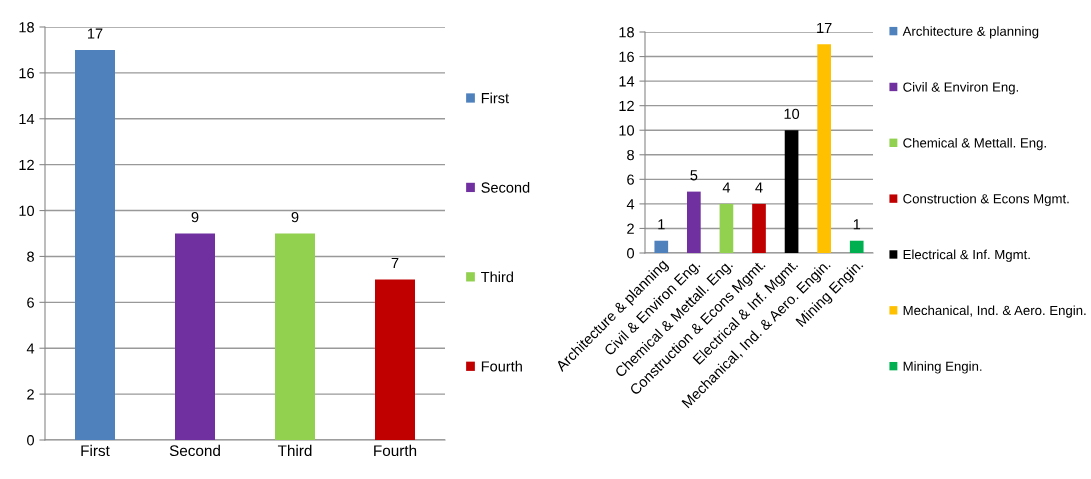 This screenshot has height=479, width=1091. What do you see at coordinates (95, 450) in the screenshot?
I see `x-tick-label: First` at bounding box center [95, 450].